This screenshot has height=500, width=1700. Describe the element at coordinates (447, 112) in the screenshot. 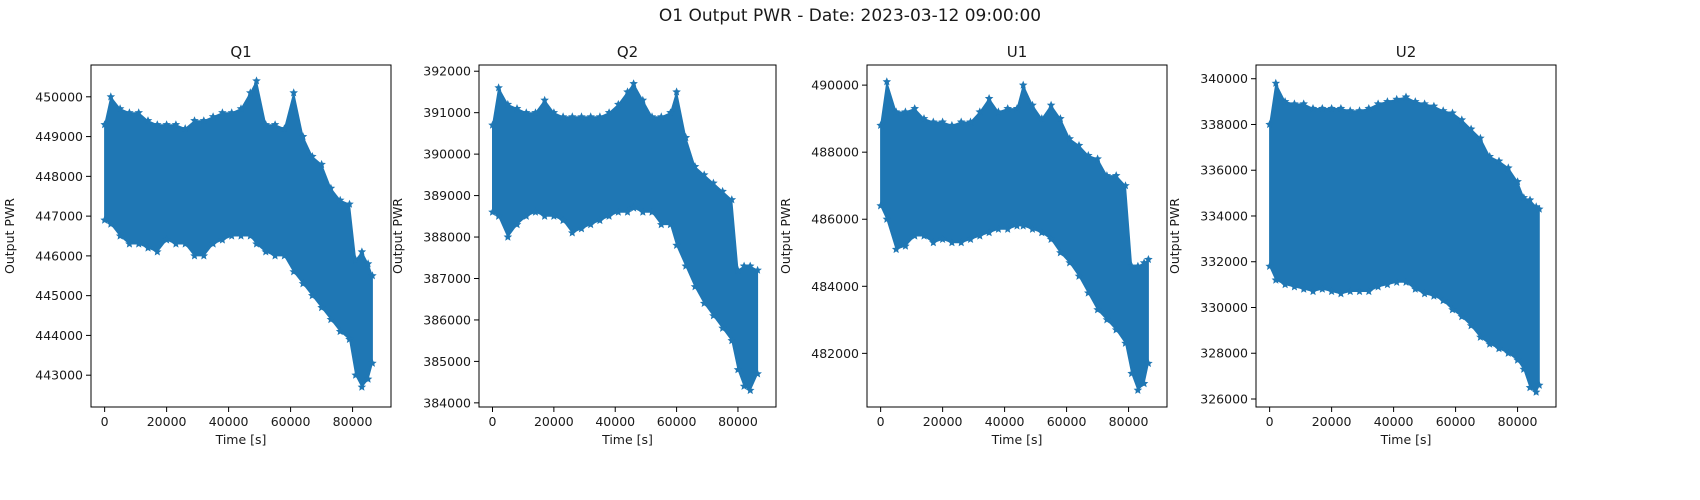

I see `y-tick-label: 391000` at that location.